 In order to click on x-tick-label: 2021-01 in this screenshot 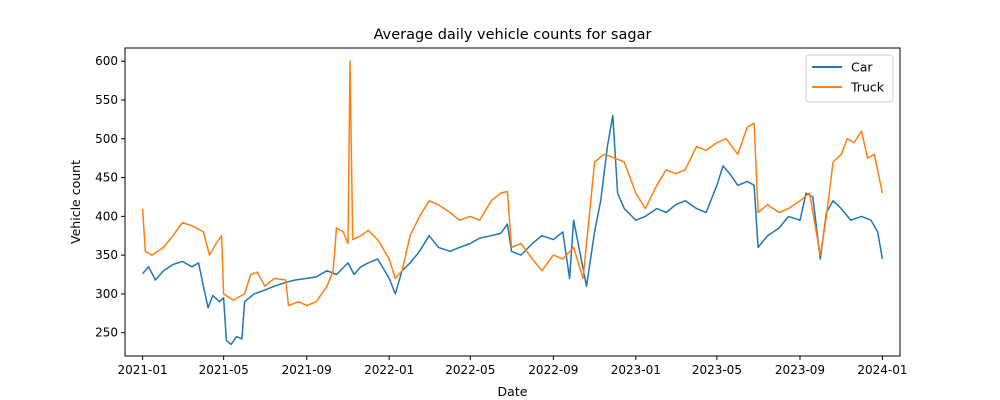, I will do `click(142, 370)`.